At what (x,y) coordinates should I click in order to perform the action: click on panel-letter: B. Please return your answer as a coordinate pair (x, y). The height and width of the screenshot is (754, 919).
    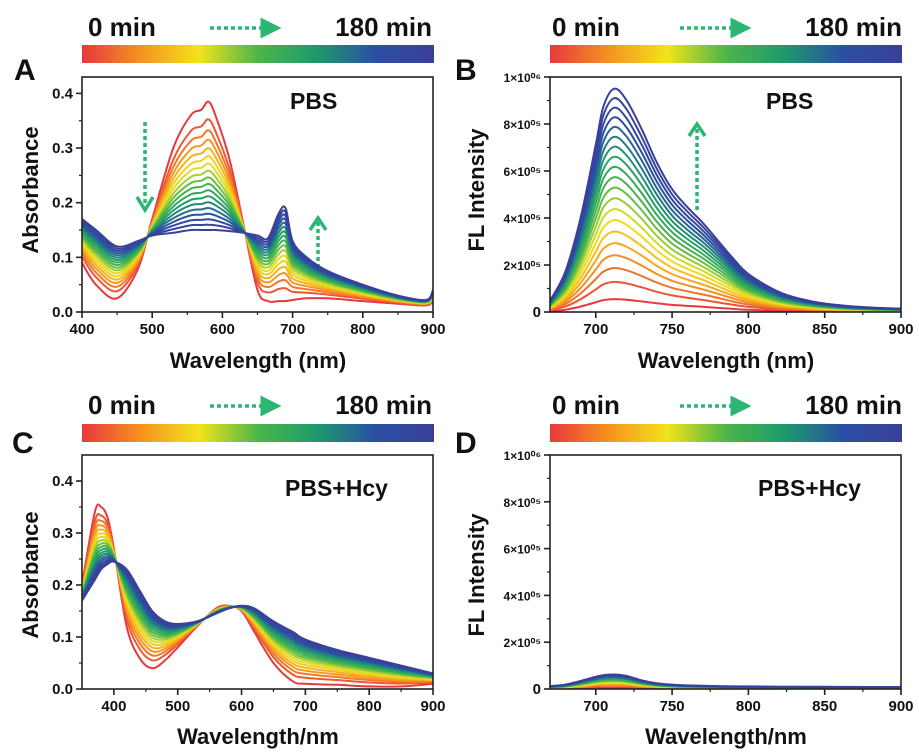
    Looking at the image, I should click on (466, 70).